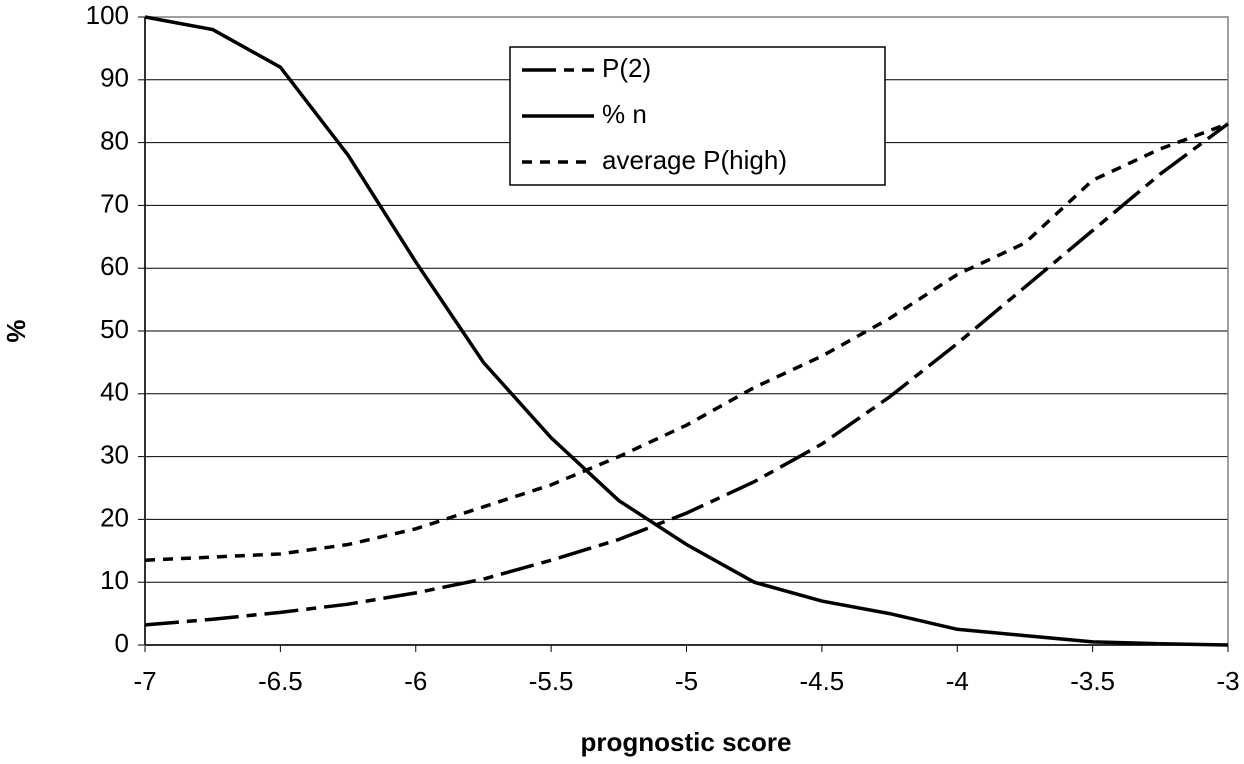  What do you see at coordinates (114, 517) in the screenshot?
I see `y-tick-label: 20` at bounding box center [114, 517].